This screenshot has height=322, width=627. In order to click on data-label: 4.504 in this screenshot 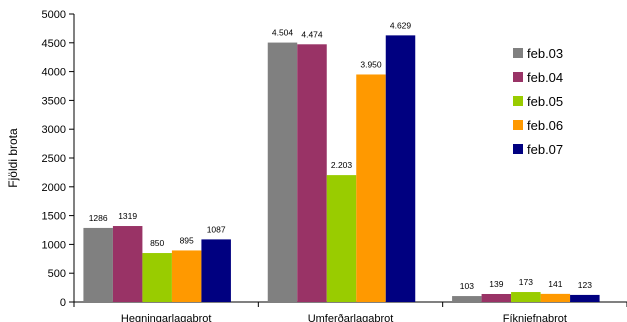, I will do `click(283, 33)`.